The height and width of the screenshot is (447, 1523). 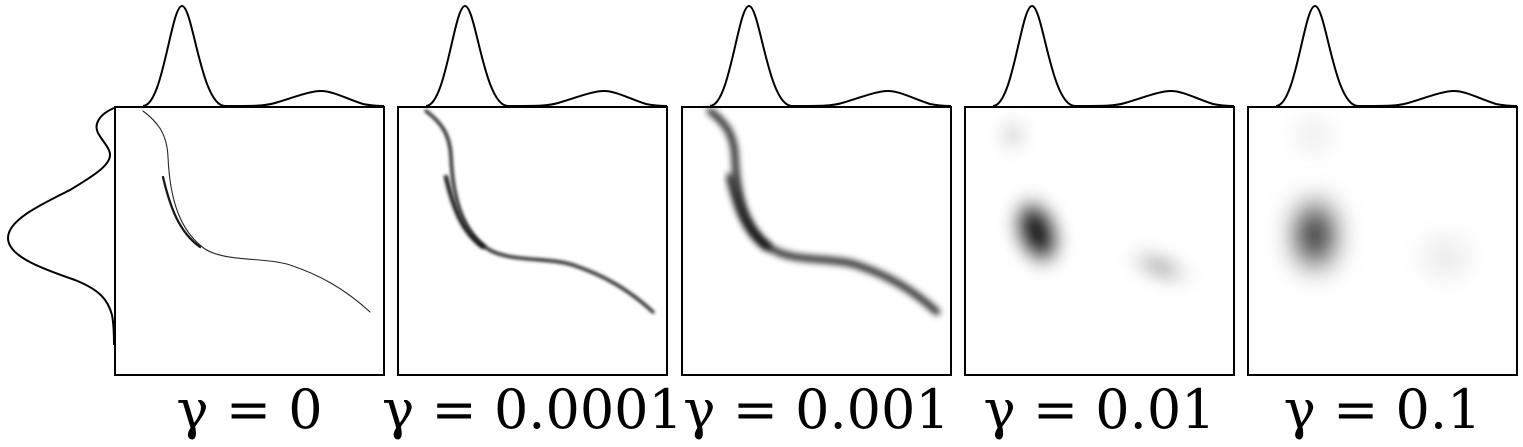 I want to click on panel-1-label: γ = 0, so click(x=249, y=409).